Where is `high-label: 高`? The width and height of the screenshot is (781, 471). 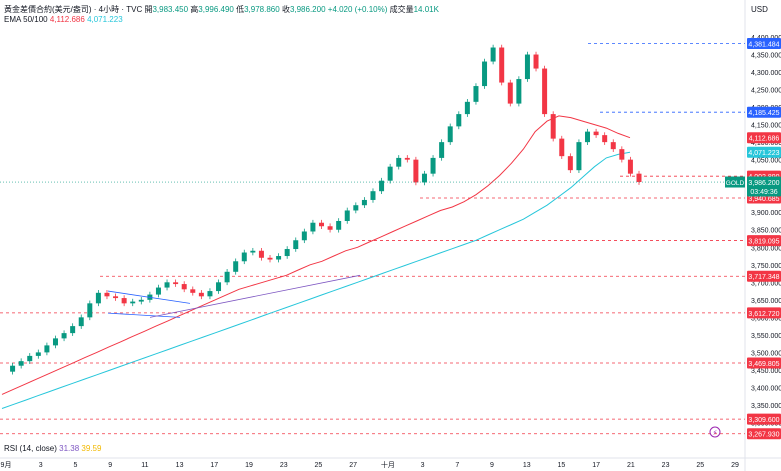
high-label: 高 is located at coordinates (194, 9).